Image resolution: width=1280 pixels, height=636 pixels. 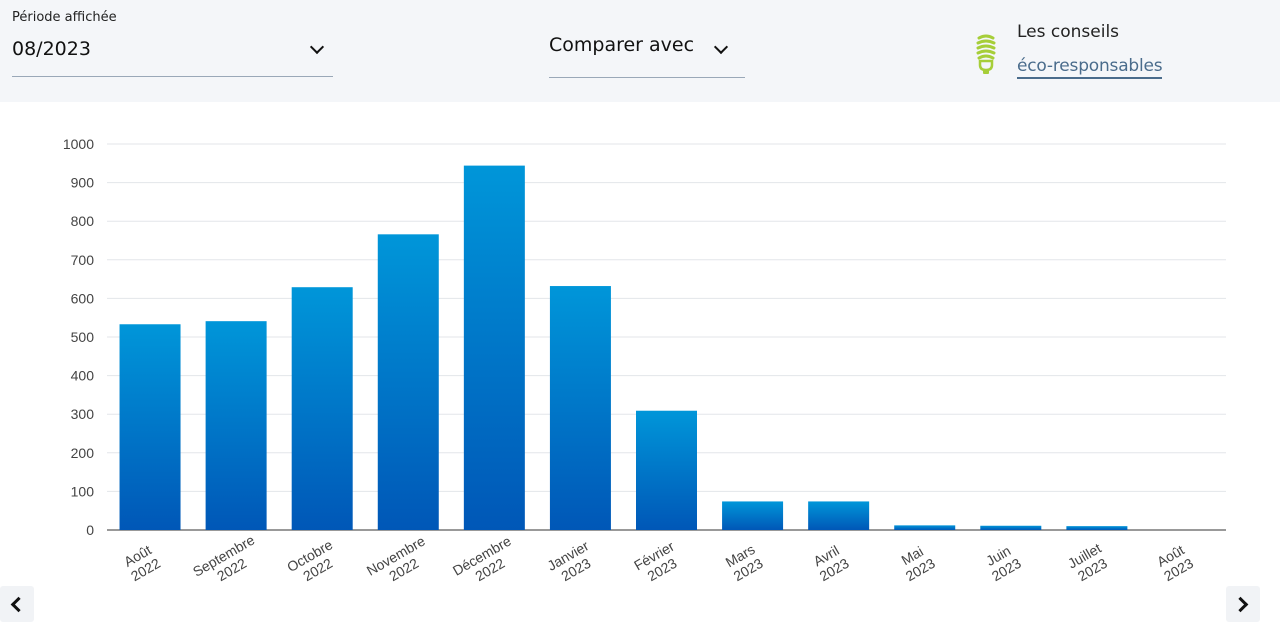 I want to click on y-tick-label: 900, so click(x=83, y=183).